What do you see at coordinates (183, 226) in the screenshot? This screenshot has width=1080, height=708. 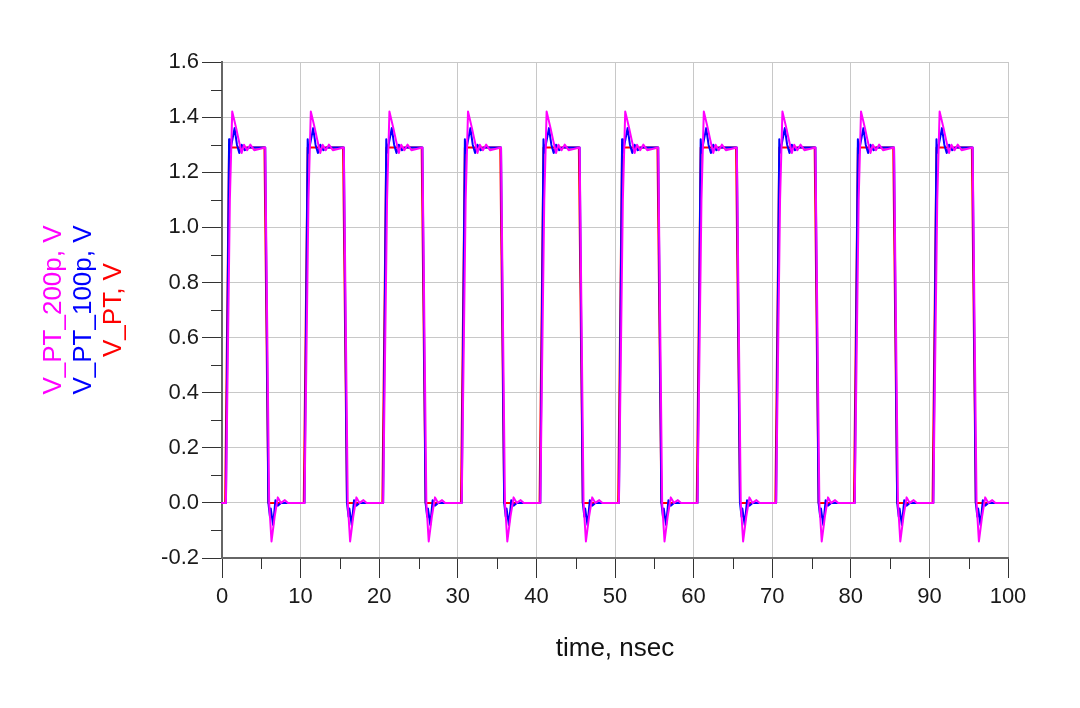 I see `y-tick-label: 1.0` at bounding box center [183, 226].